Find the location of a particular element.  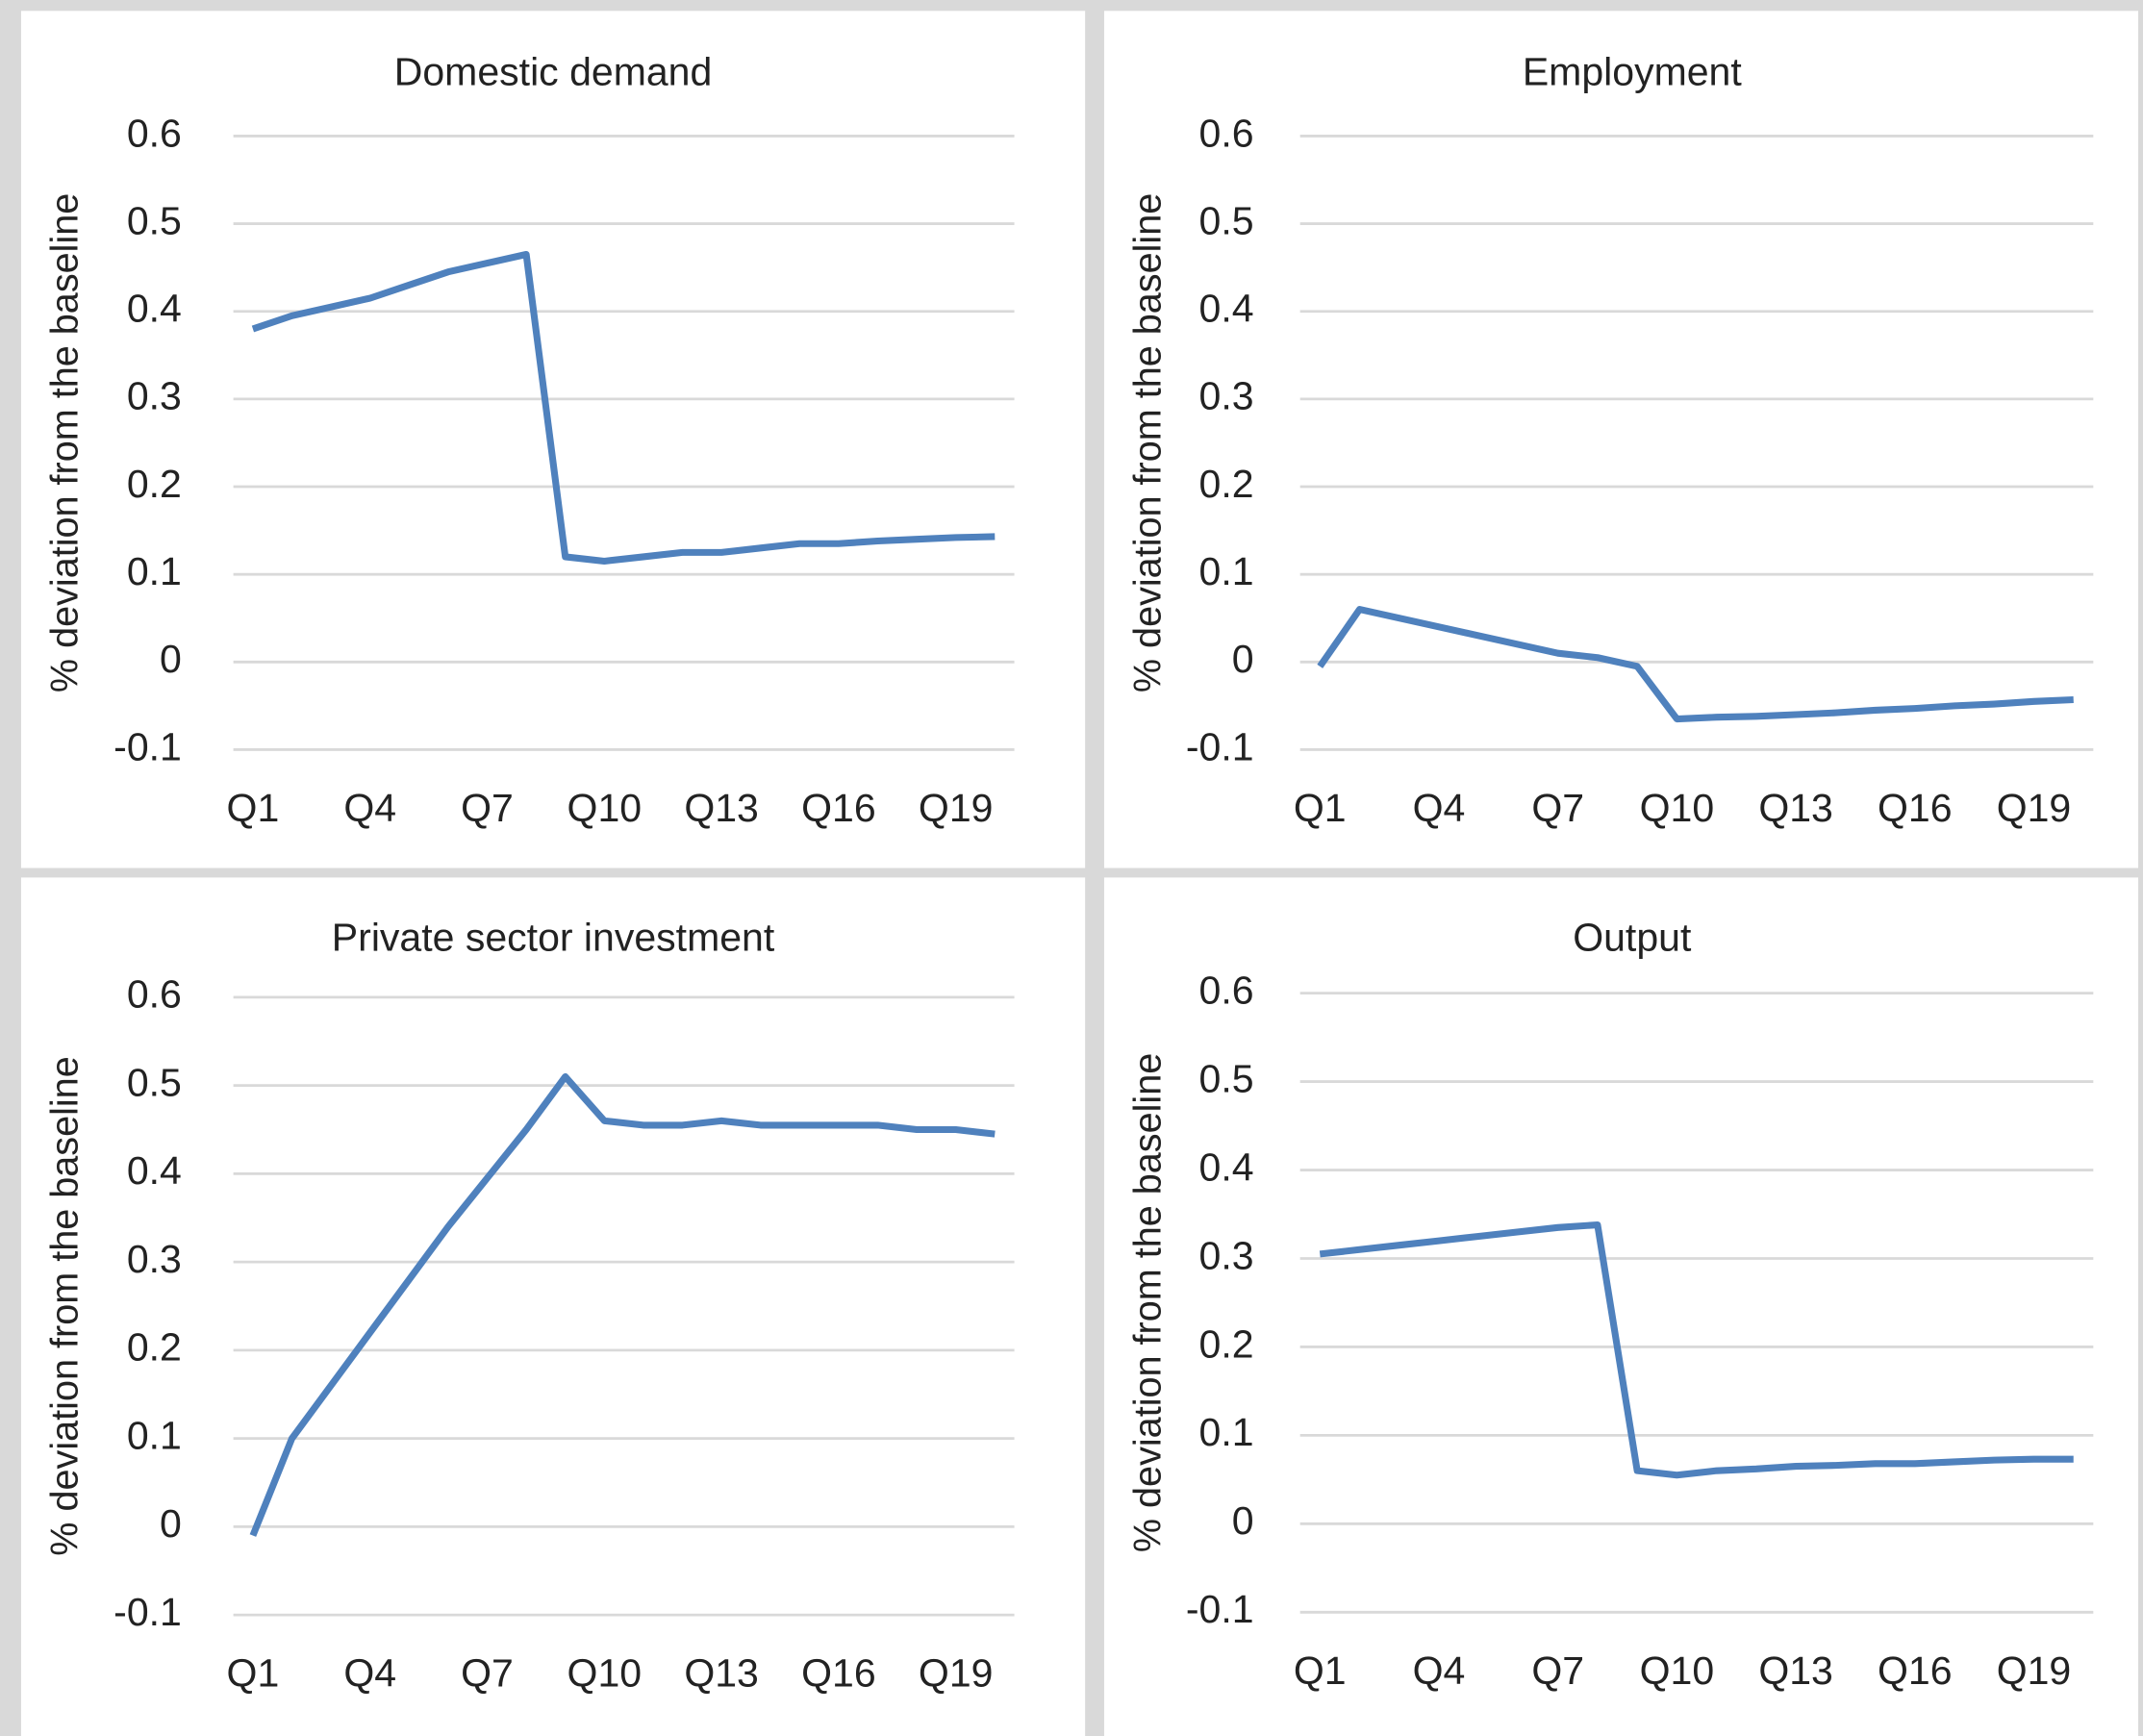

chart-title: Private sector investment is located at coordinates (554, 937).